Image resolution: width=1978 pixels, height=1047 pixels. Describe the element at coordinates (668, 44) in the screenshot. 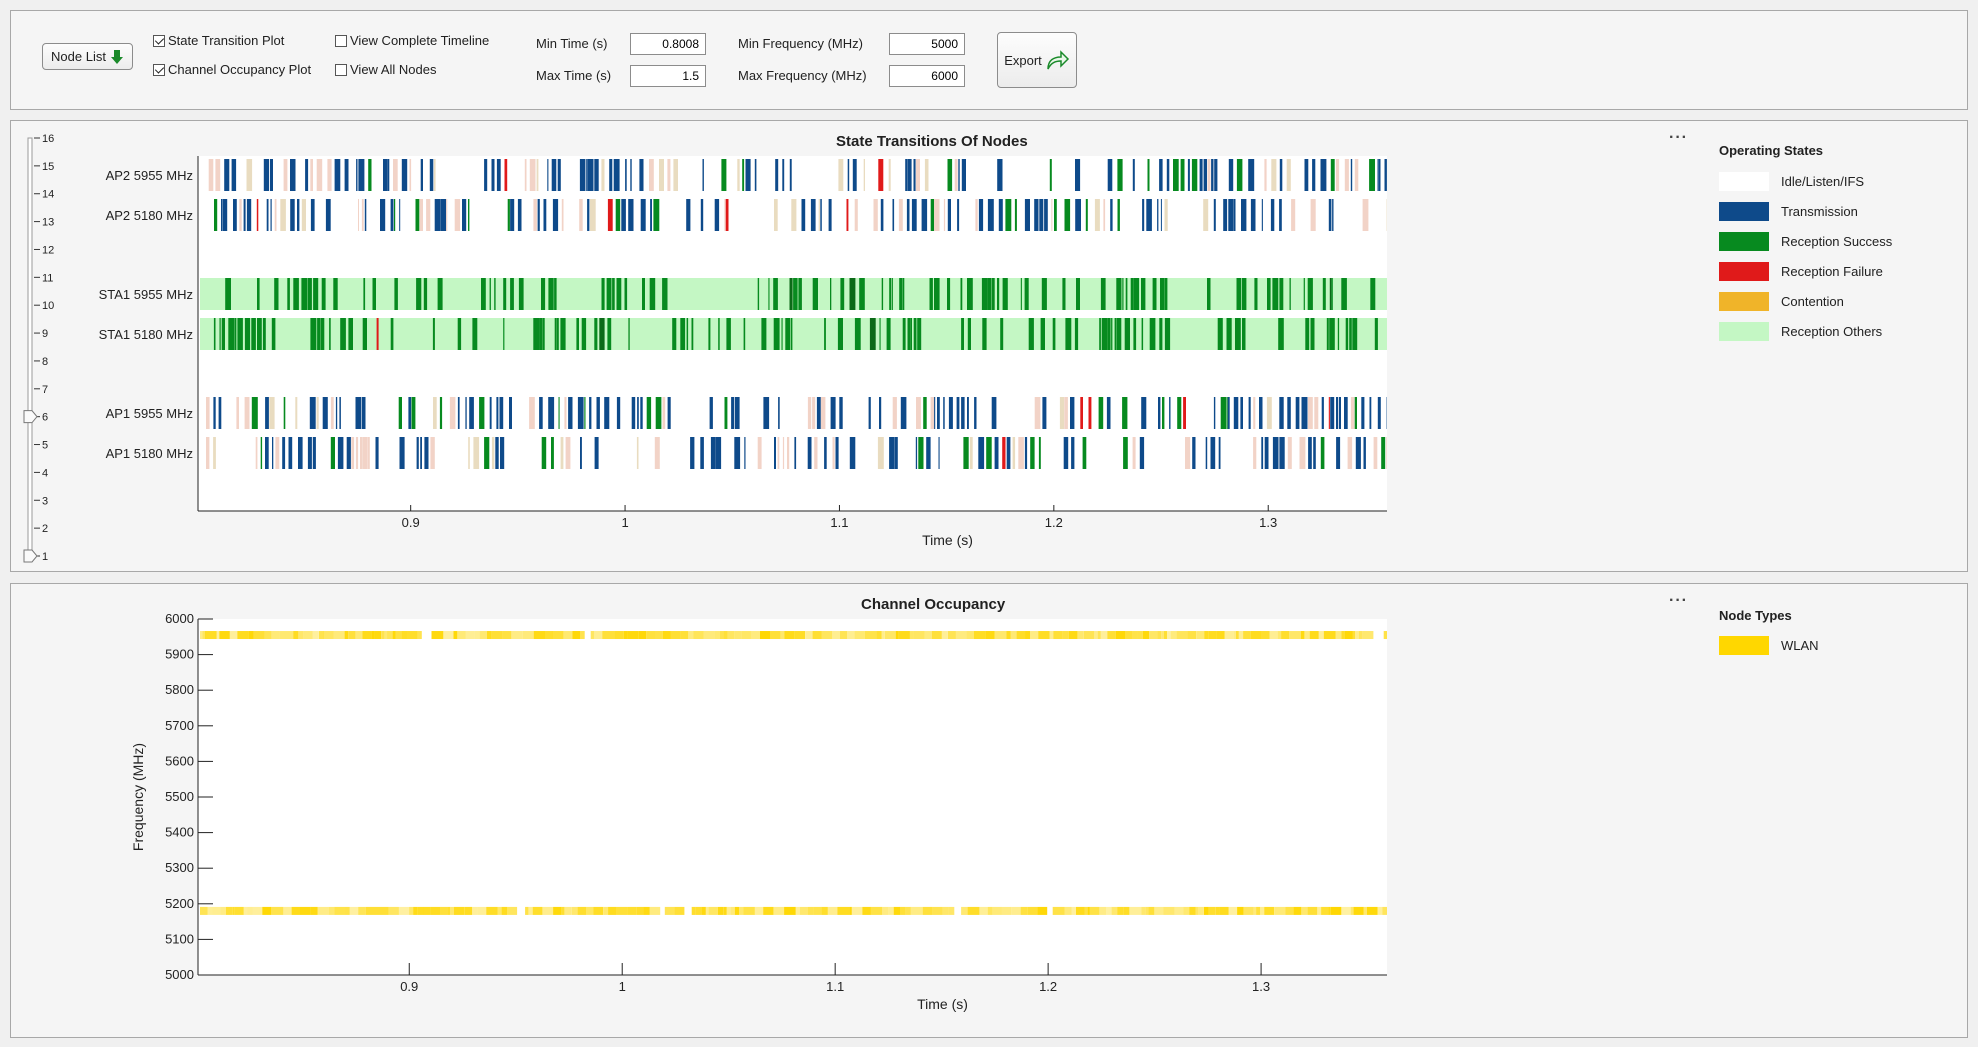

I see `min-time-input` at that location.